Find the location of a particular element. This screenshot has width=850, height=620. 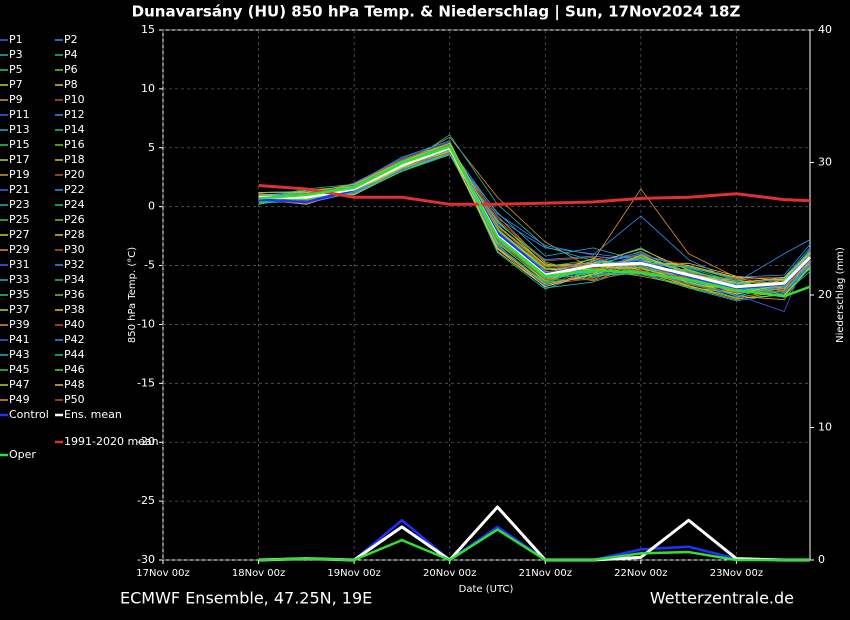

legend-label: P48 is located at coordinates (74, 384).